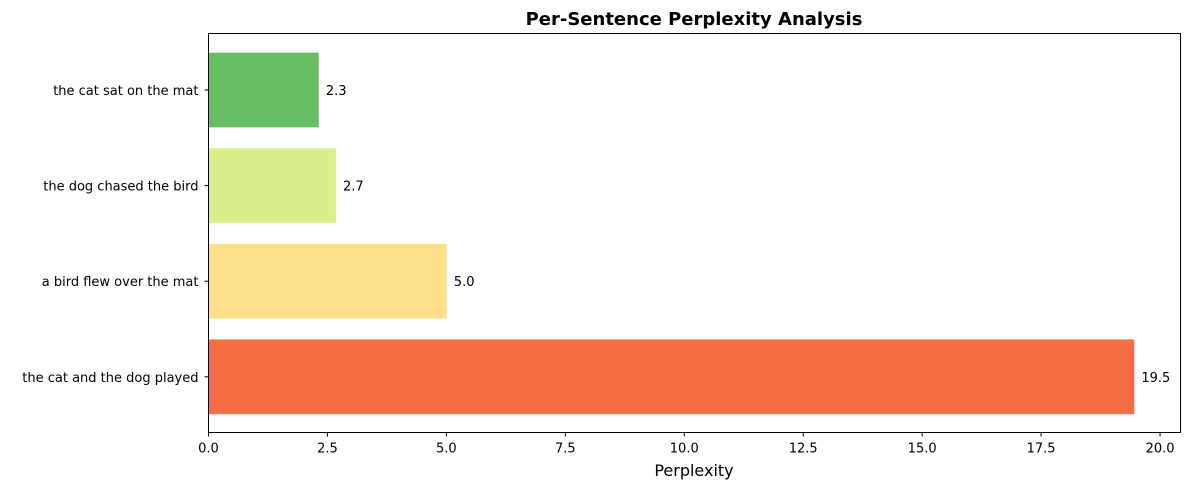  Describe the element at coordinates (1160, 449) in the screenshot. I see `x-tick-label: 20.0` at that location.